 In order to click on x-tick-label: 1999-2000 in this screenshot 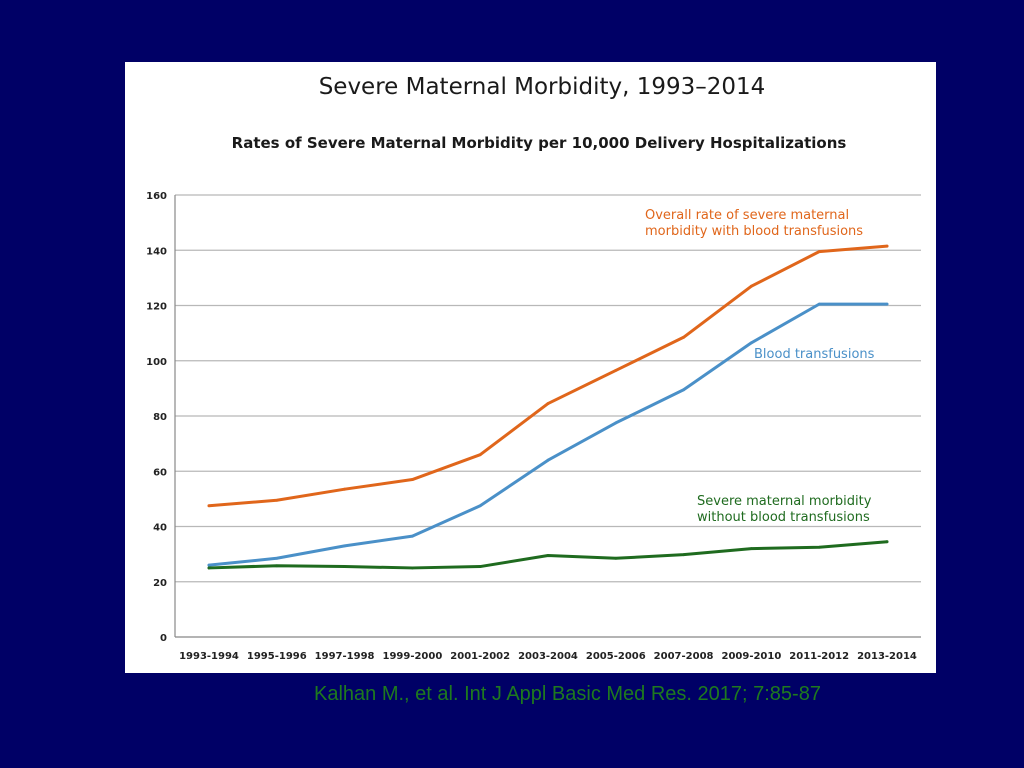, I will do `click(412, 656)`.